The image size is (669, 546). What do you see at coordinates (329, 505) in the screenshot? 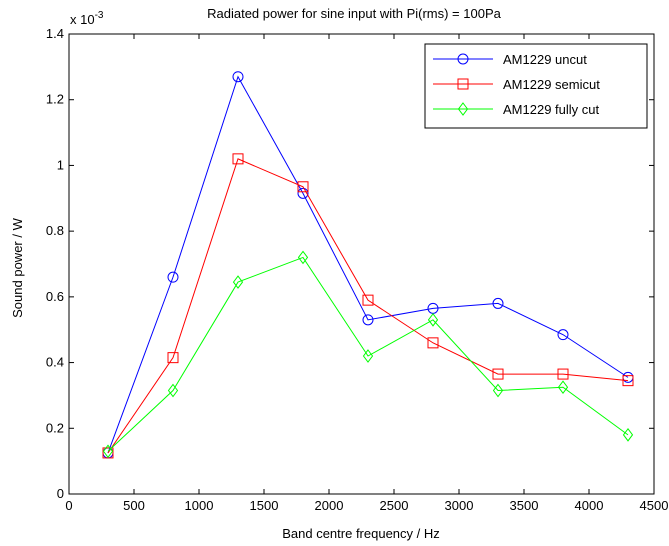
I see `x-tick-label: 2000` at bounding box center [329, 505].